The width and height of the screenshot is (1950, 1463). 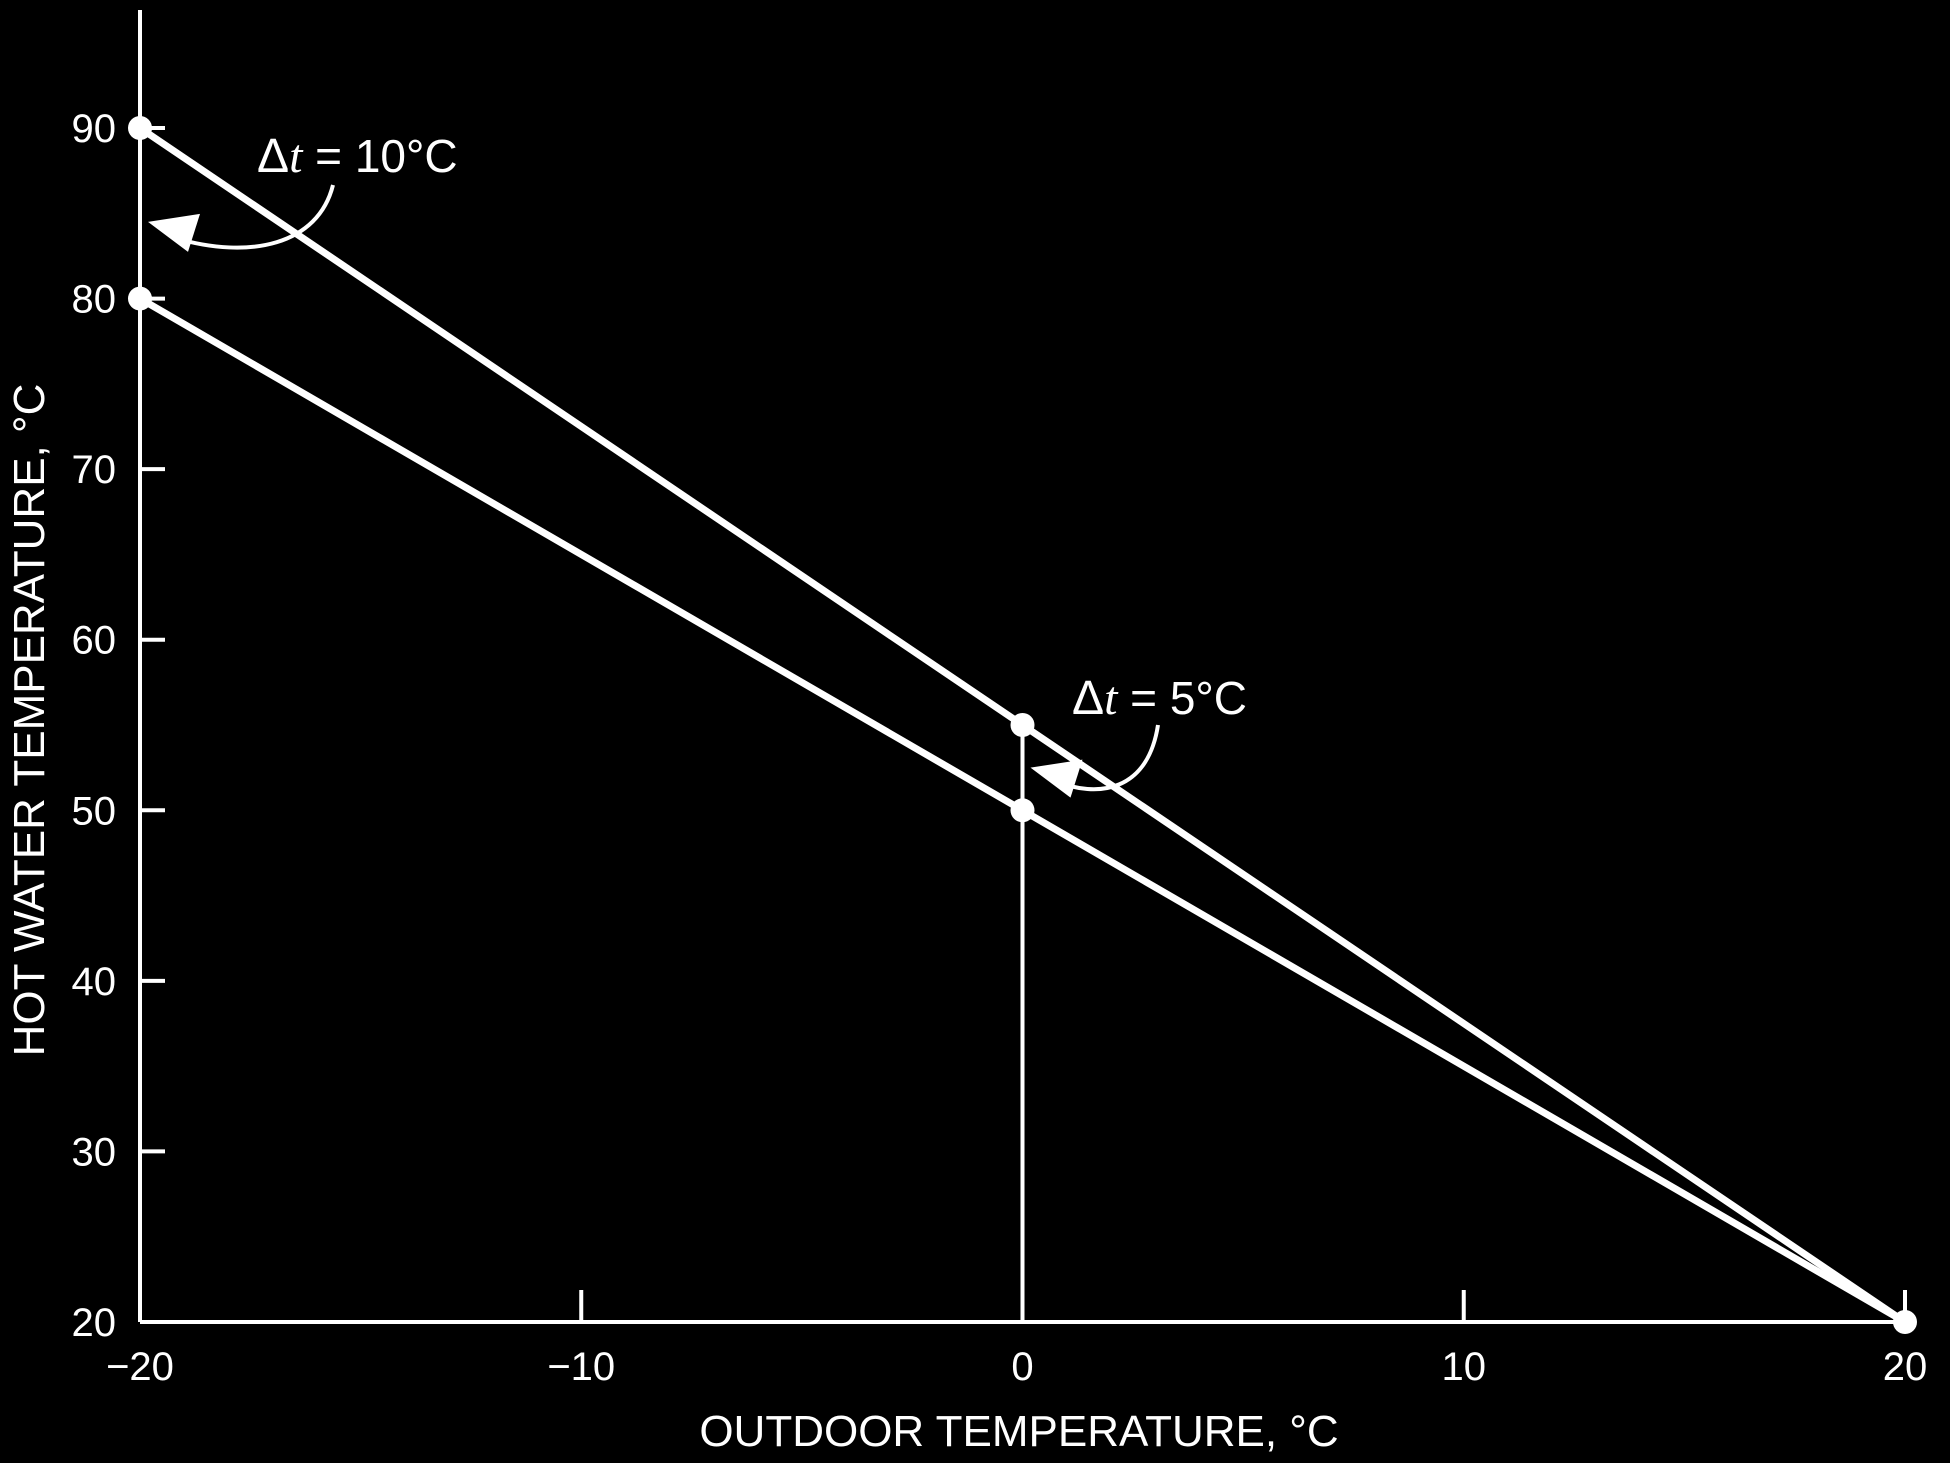 What do you see at coordinates (94, 811) in the screenshot?
I see `y-tick-label: 50` at bounding box center [94, 811].